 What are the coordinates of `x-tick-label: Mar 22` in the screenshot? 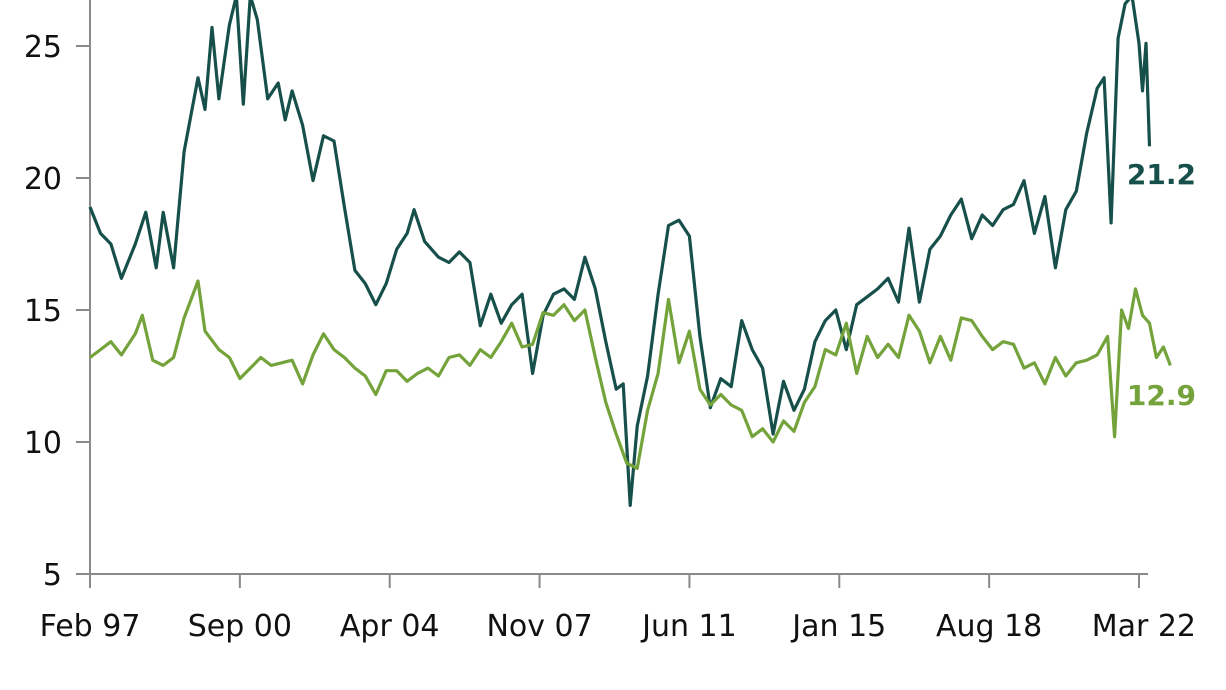 It's located at (1144, 626).